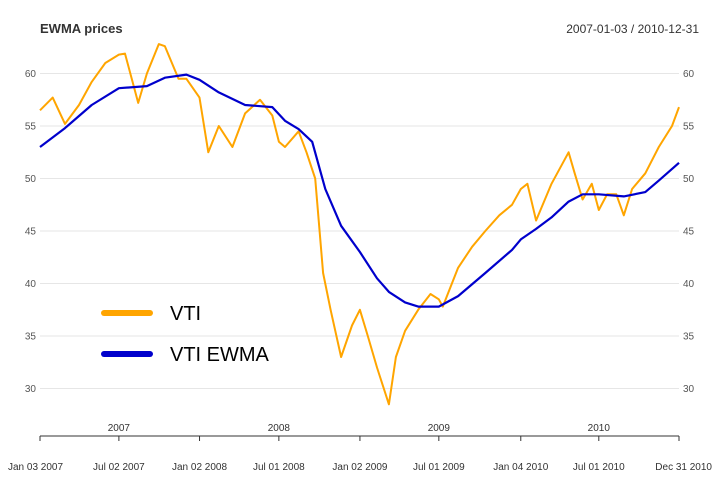  Describe the element at coordinates (689, 74) in the screenshot. I see `y-tick-label-right: 60` at that location.